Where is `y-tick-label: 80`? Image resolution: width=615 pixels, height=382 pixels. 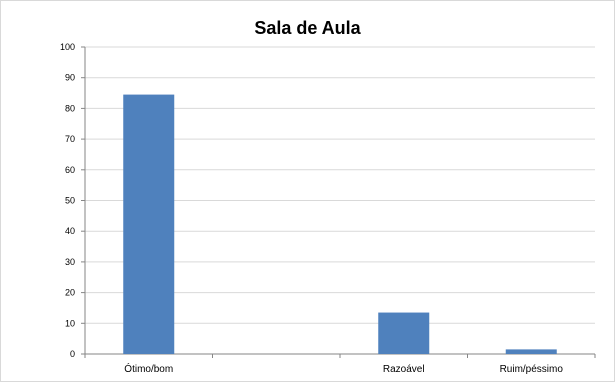 y-tick-label: 80 is located at coordinates (70, 108).